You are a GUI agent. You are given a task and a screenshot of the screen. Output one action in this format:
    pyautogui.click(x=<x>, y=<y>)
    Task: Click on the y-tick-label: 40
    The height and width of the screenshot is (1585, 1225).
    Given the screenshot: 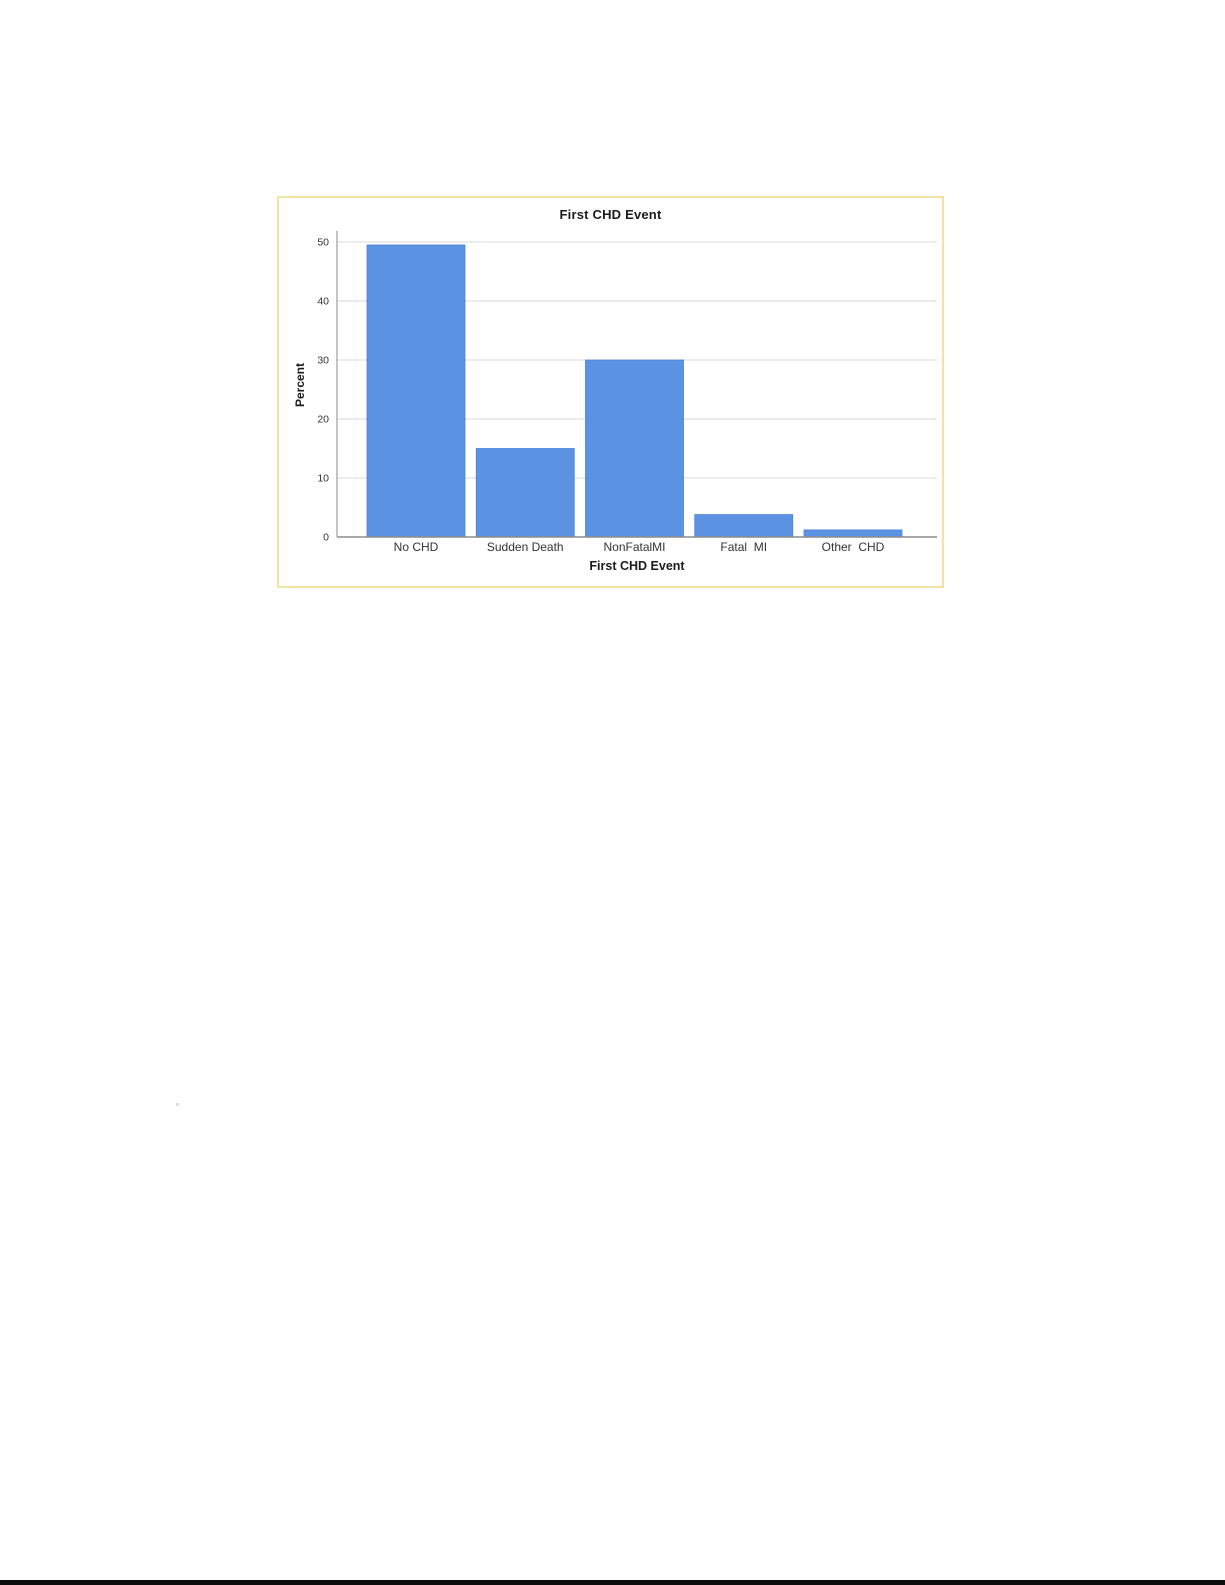 What is the action you would take?
    pyautogui.click(x=323, y=302)
    